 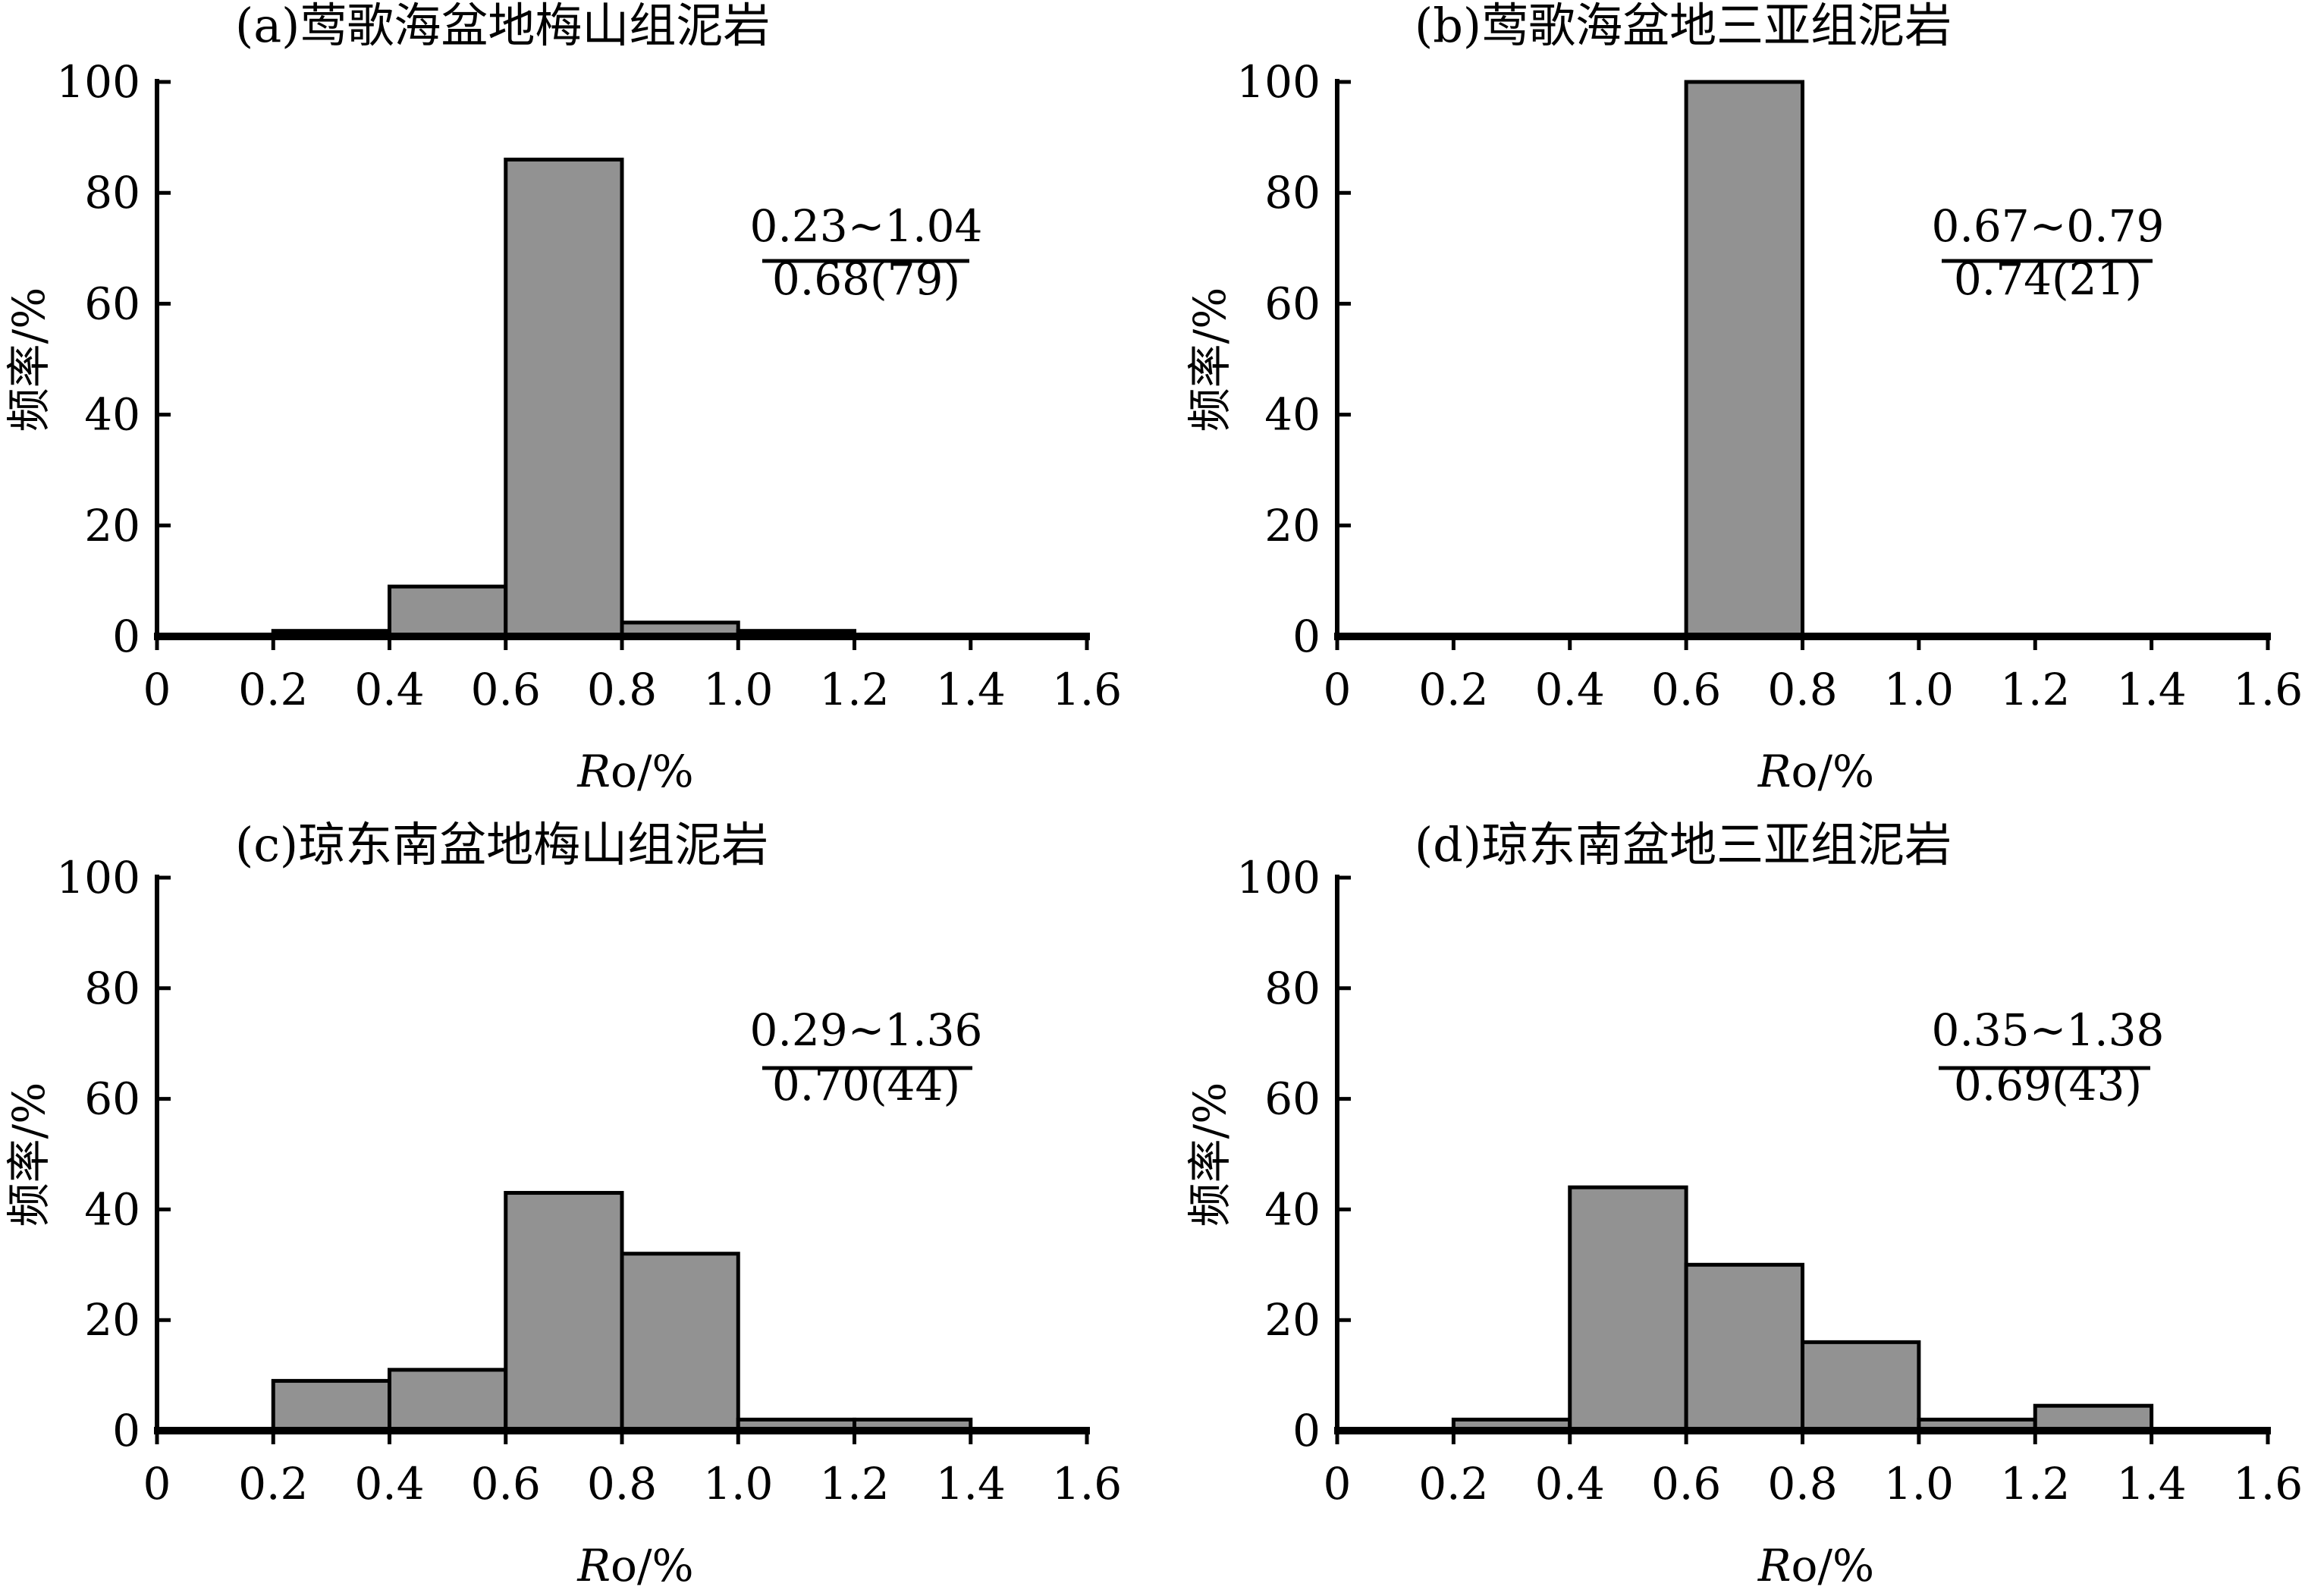 I want to click on annotation-range: 0.67~0.79, so click(x=2048, y=226).